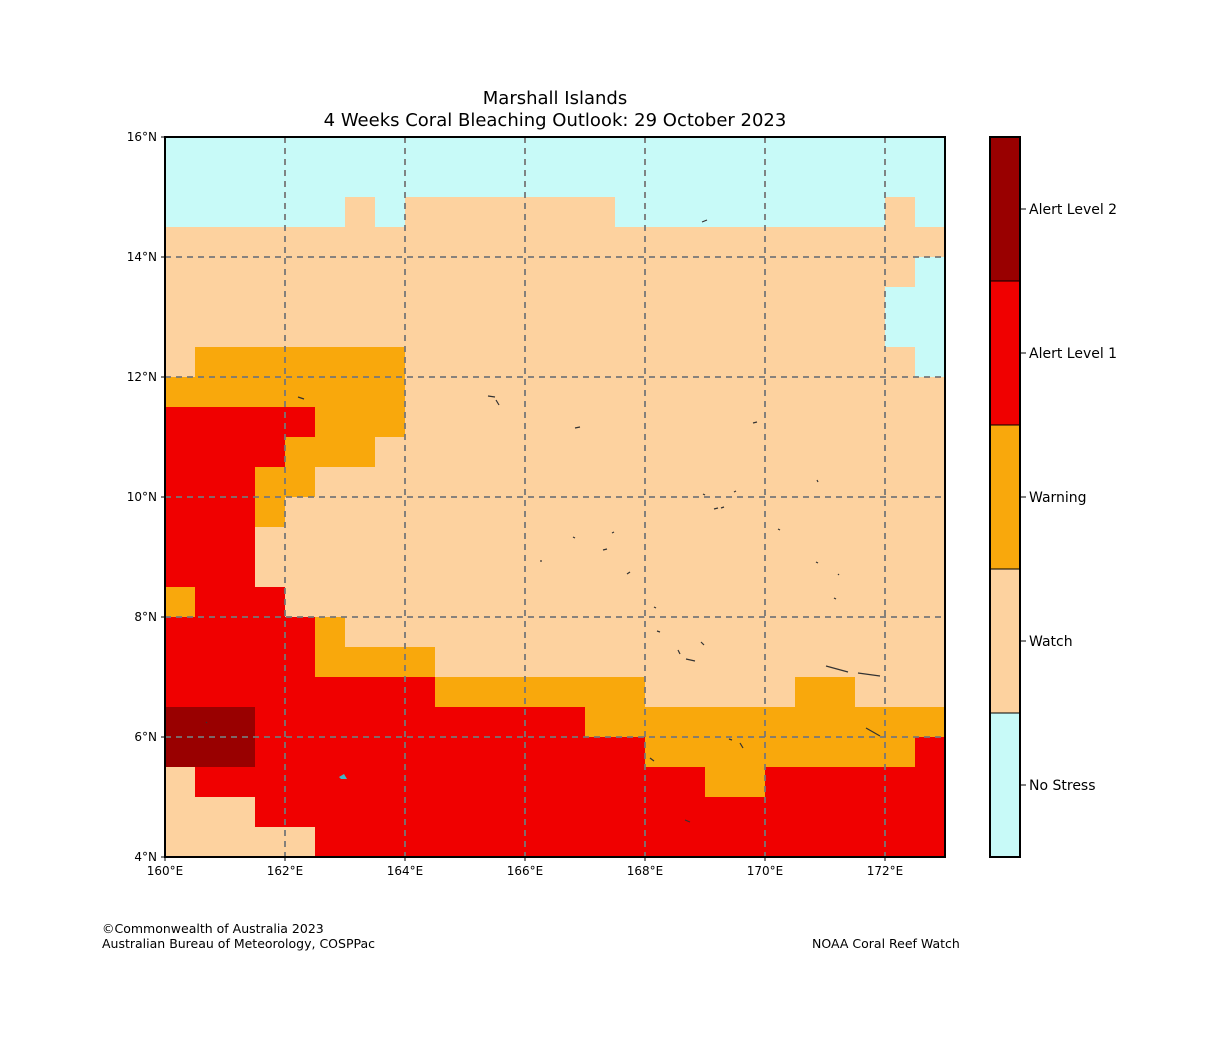  I want to click on legend-label: Alert Level 2, so click(1073, 210).